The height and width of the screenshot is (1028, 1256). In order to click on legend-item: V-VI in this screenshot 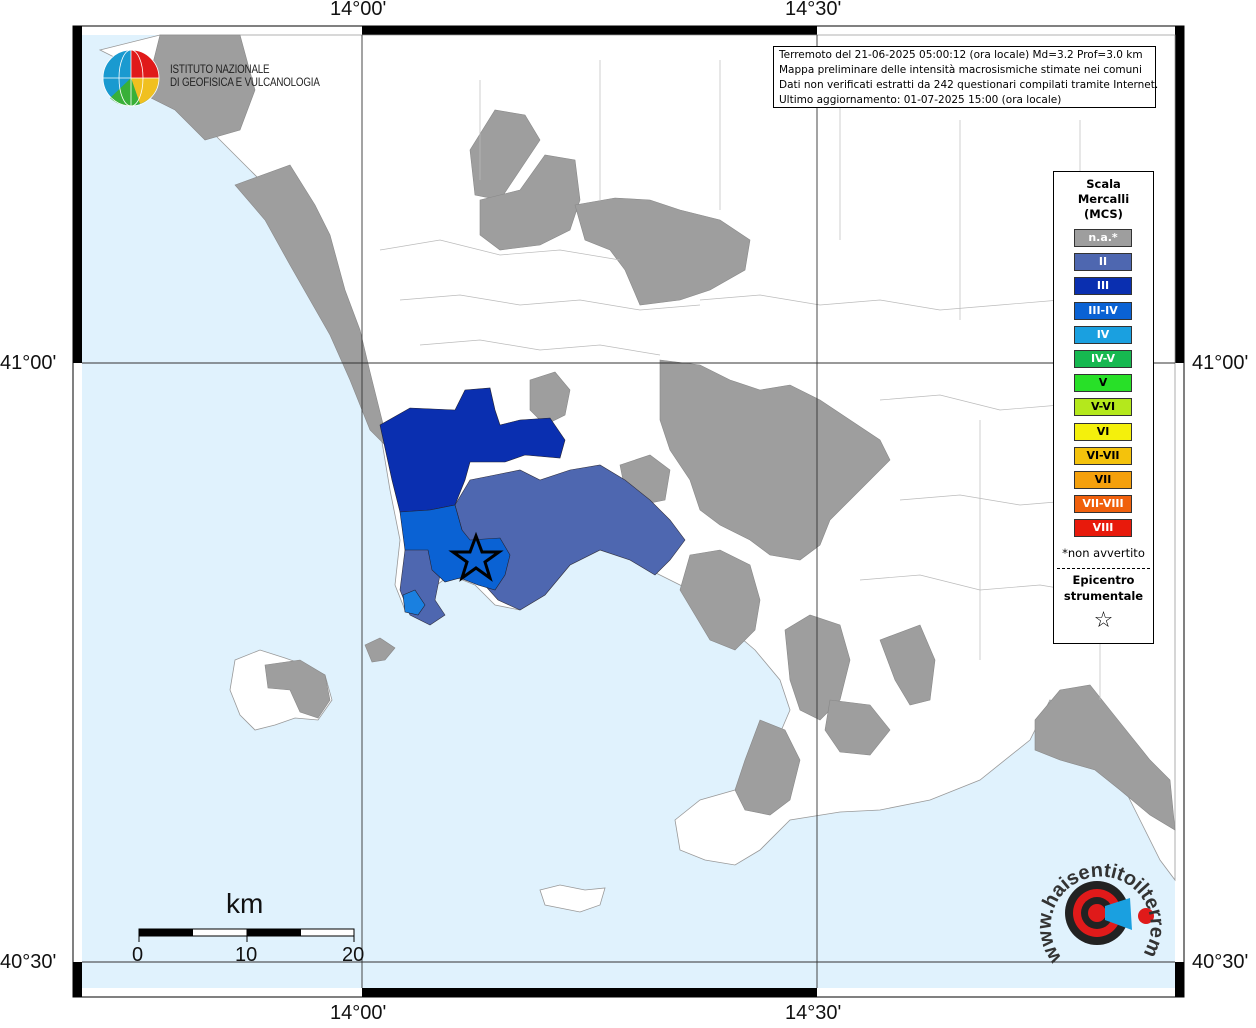, I will do `click(1103, 407)`.